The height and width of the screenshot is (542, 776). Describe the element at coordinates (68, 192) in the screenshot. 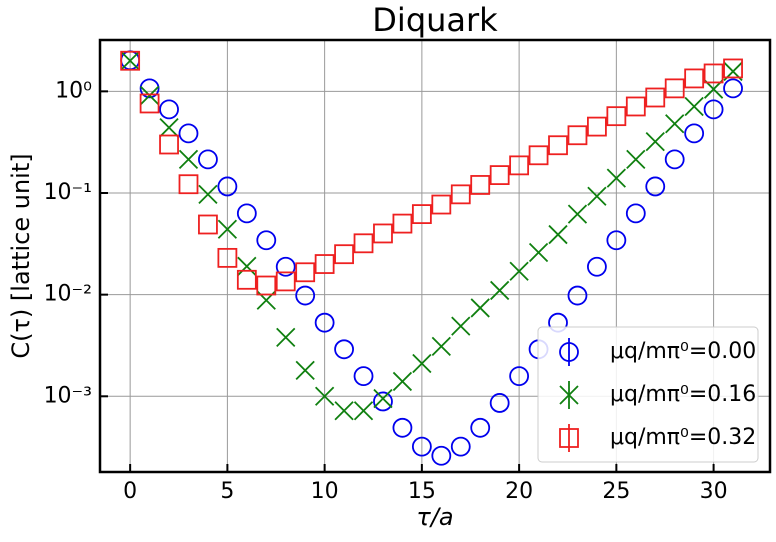

I see `y-tick-label: 10⁻¹` at that location.